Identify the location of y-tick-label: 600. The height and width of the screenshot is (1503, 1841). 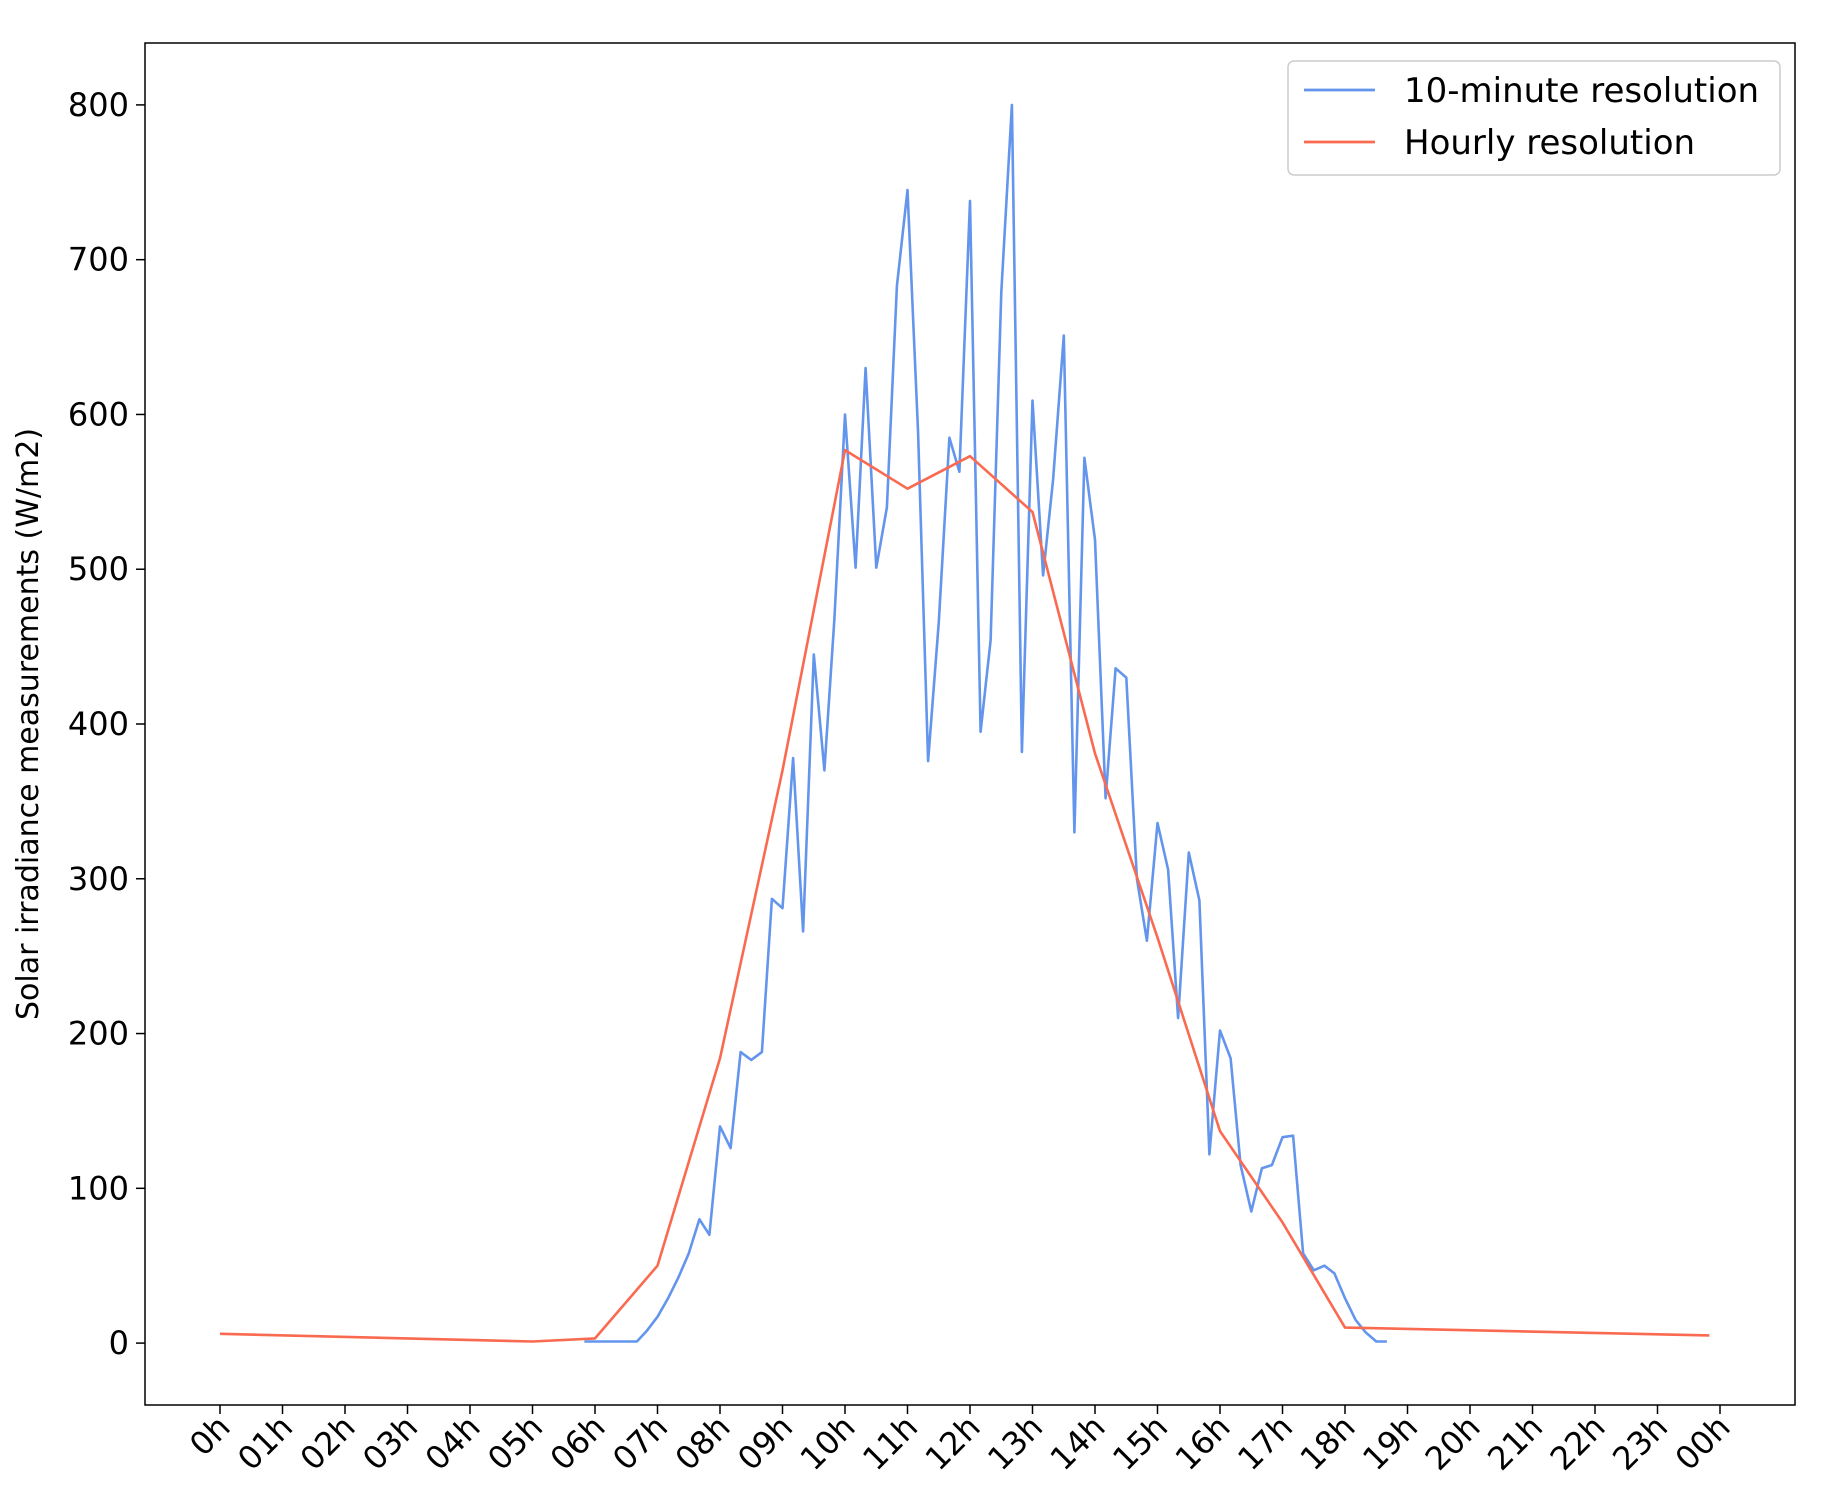
(98, 414).